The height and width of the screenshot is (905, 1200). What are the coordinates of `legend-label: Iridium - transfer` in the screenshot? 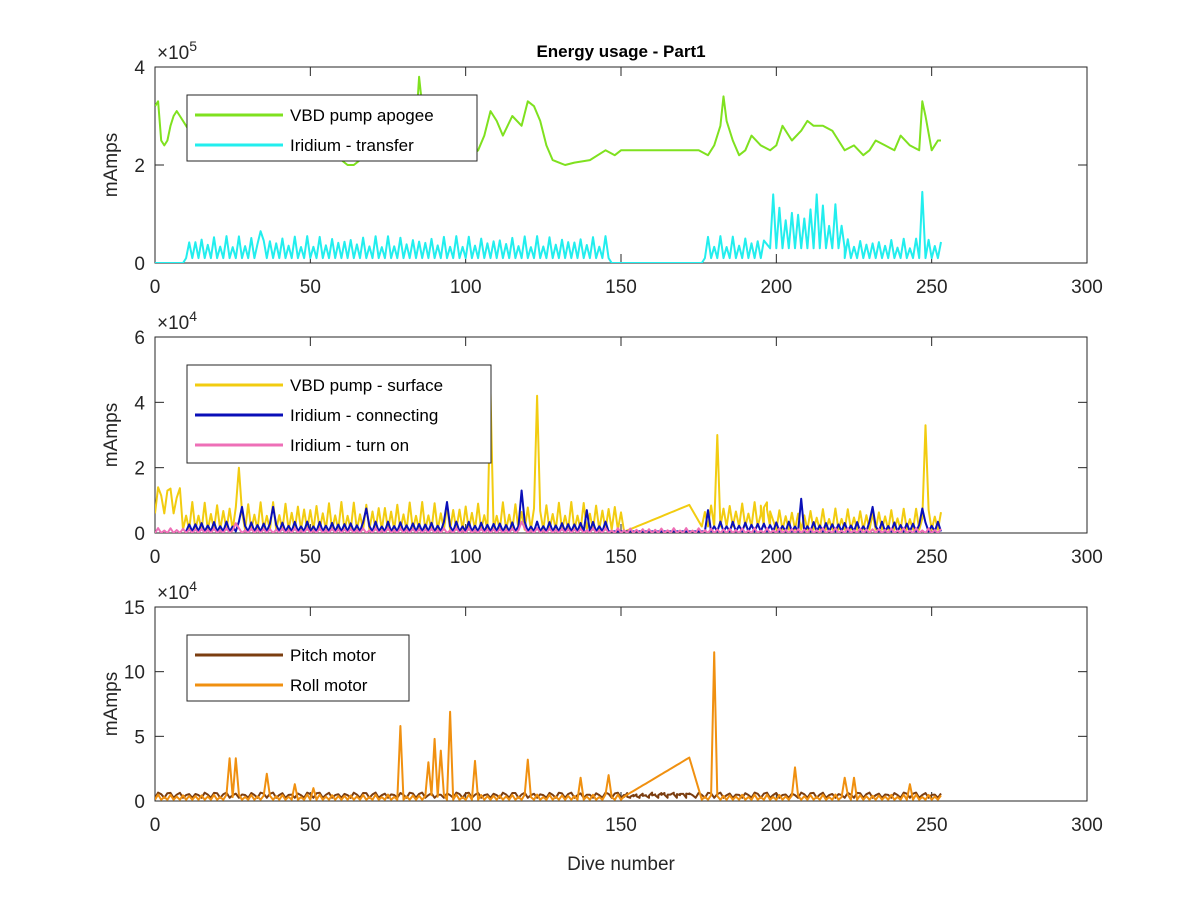 It's located at (352, 145).